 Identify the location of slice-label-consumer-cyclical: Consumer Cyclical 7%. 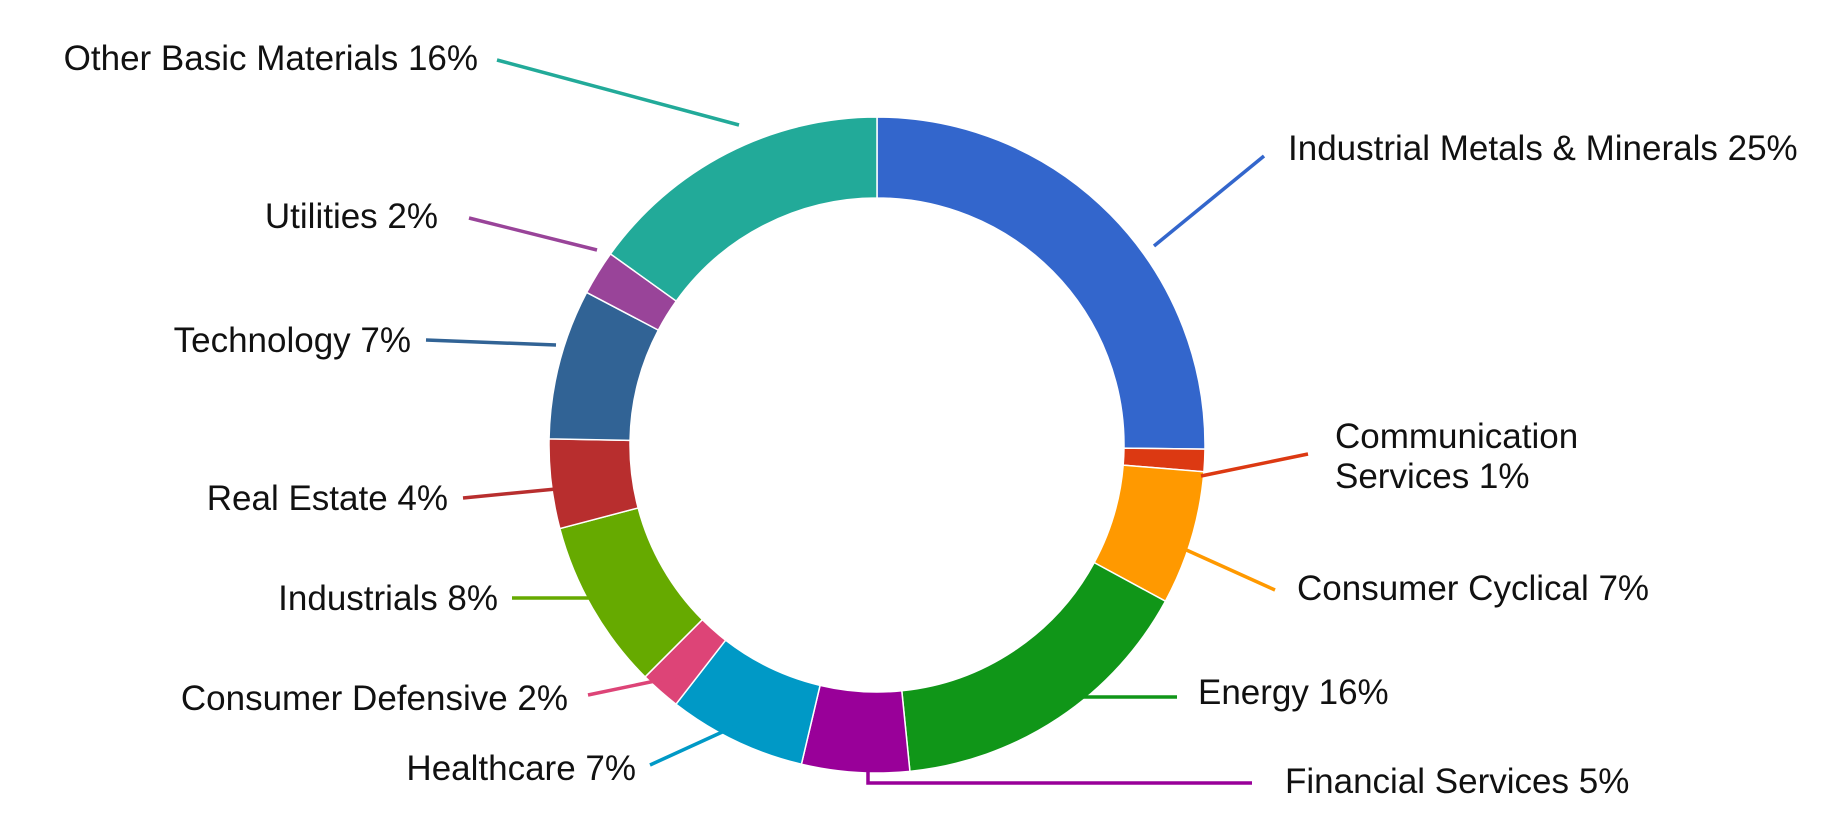
(1473, 588).